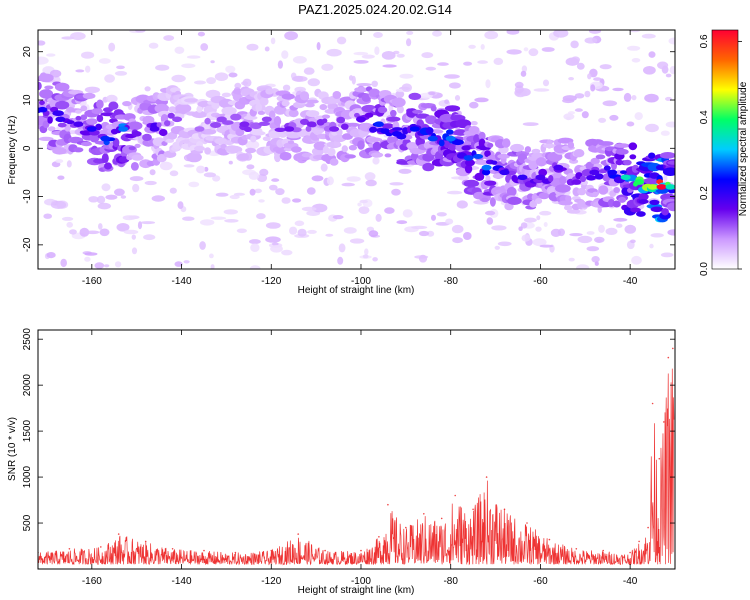 The image size is (750, 600). I want to click on snr-y-tick-label: 1000, so click(27, 477).